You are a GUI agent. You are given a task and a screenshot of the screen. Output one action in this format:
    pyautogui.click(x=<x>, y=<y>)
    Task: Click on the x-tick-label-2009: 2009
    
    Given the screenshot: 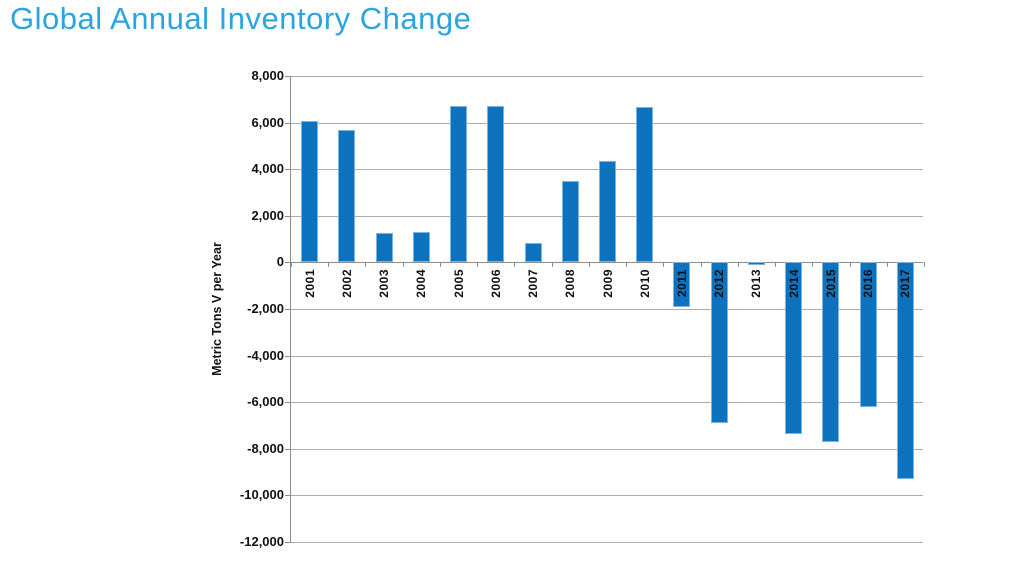 What is the action you would take?
    pyautogui.click(x=607, y=284)
    